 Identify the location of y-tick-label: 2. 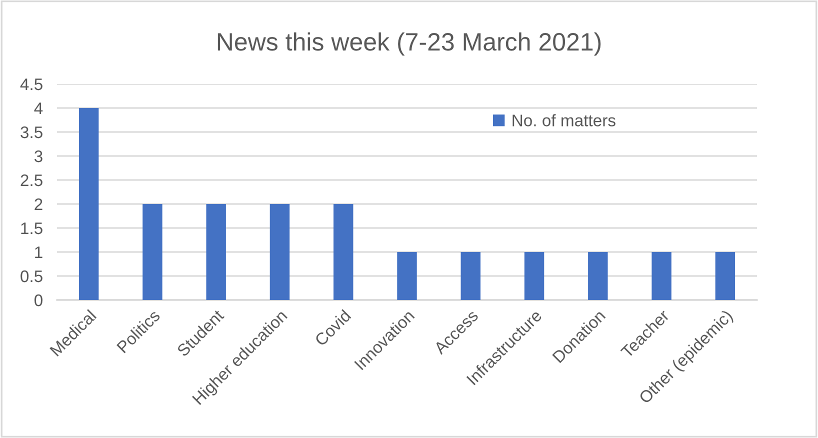
(38, 204).